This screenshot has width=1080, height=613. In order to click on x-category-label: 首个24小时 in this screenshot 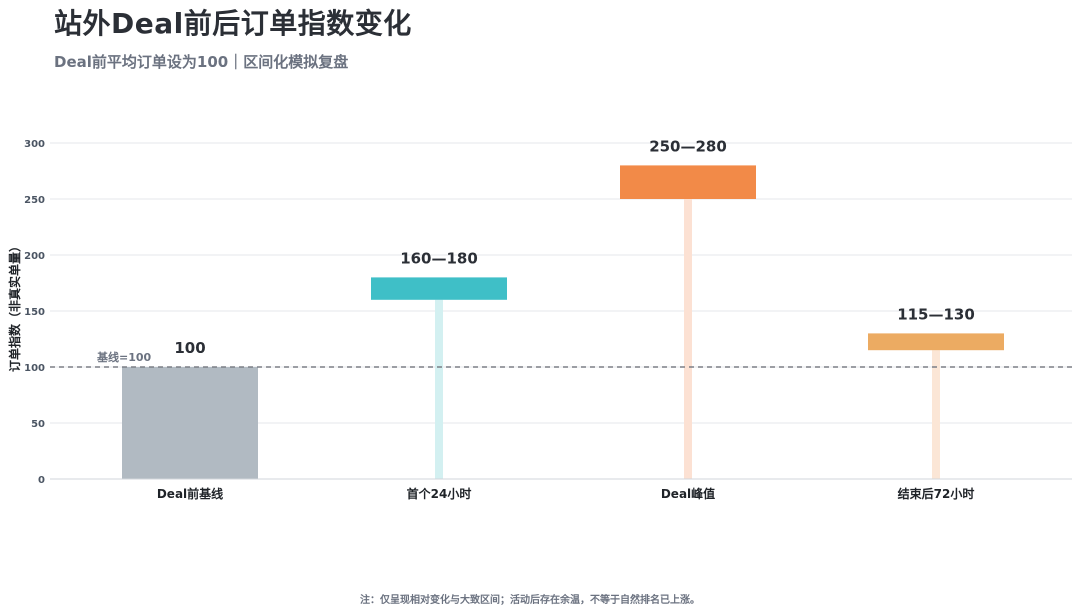, I will do `click(439, 493)`.